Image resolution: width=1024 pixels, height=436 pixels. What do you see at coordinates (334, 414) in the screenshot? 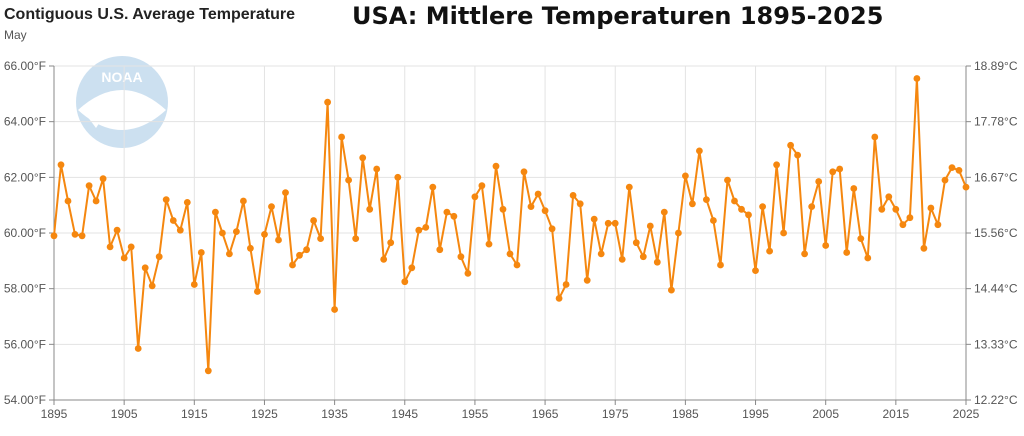
I see `x-tick-label: 1935` at bounding box center [334, 414].